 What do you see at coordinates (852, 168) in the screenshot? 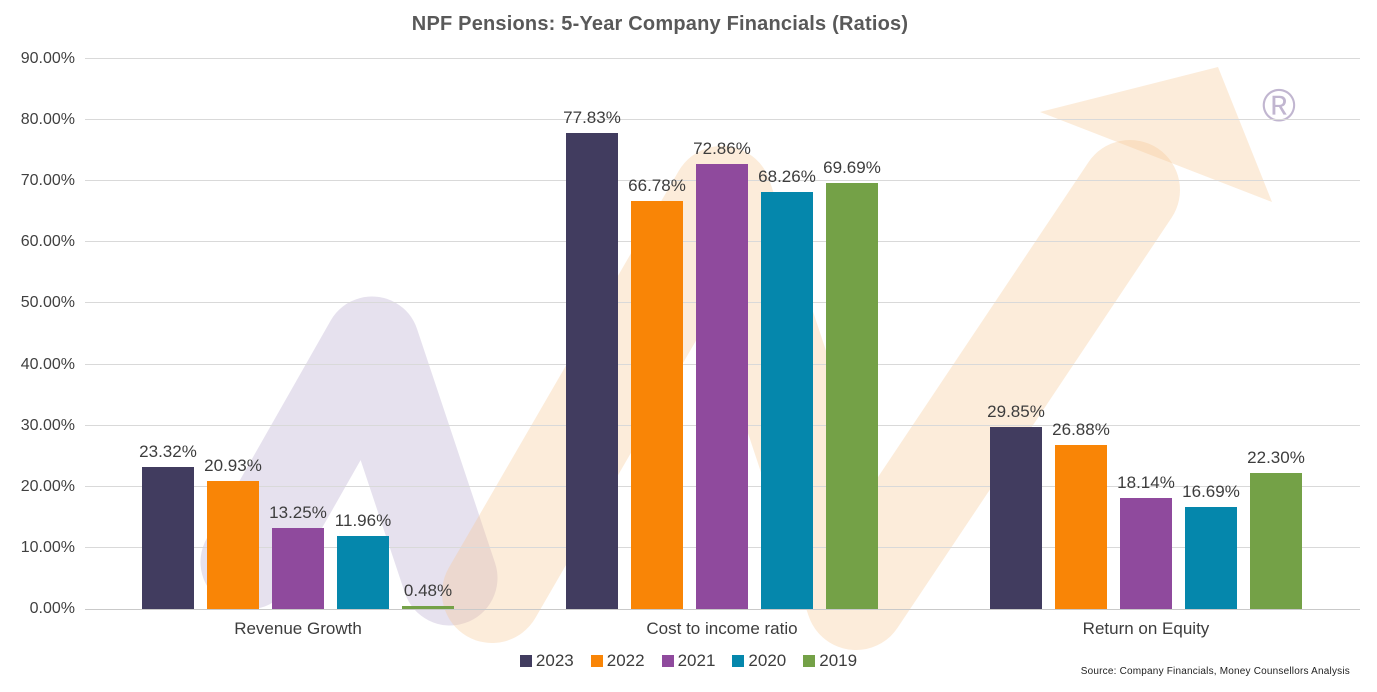
I see `data-label: 69.69%` at bounding box center [852, 168].